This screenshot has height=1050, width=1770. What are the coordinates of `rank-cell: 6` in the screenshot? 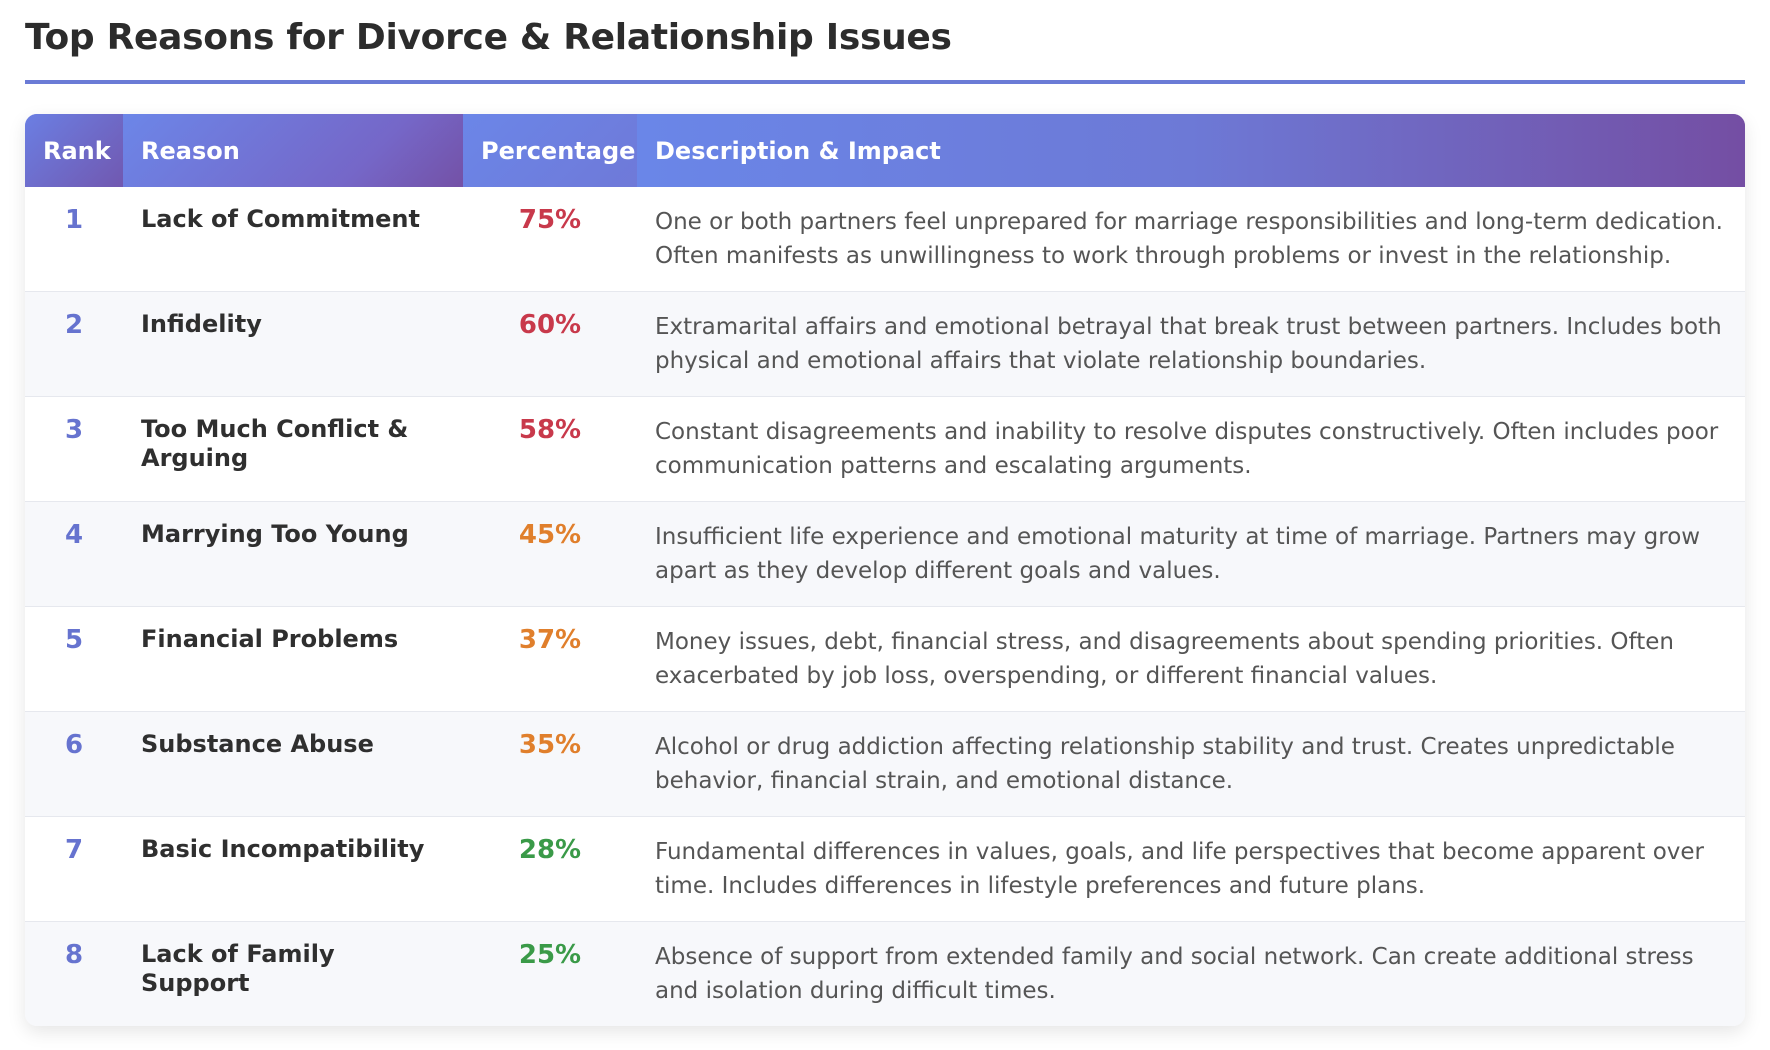 It's located at (74, 764).